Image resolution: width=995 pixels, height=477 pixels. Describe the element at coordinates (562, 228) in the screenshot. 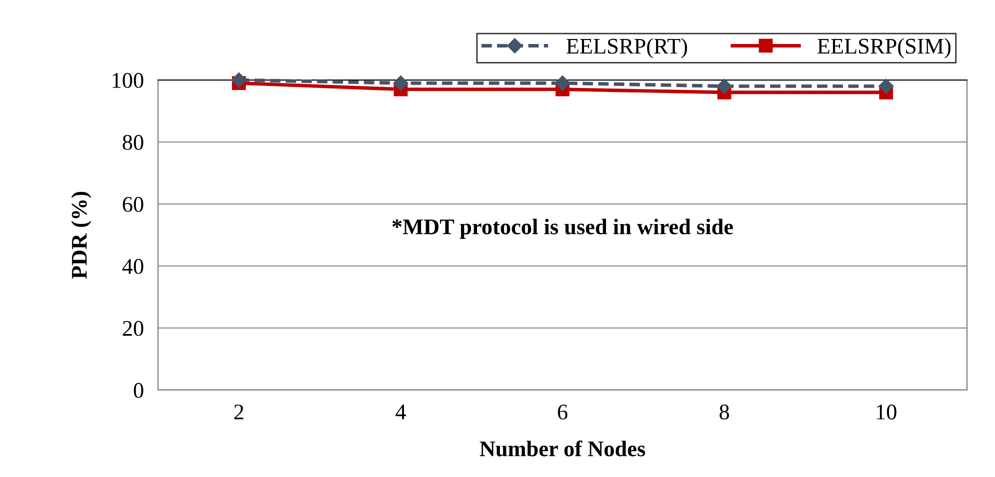

I see `annotation: *MDT protocol is used in wired side` at that location.